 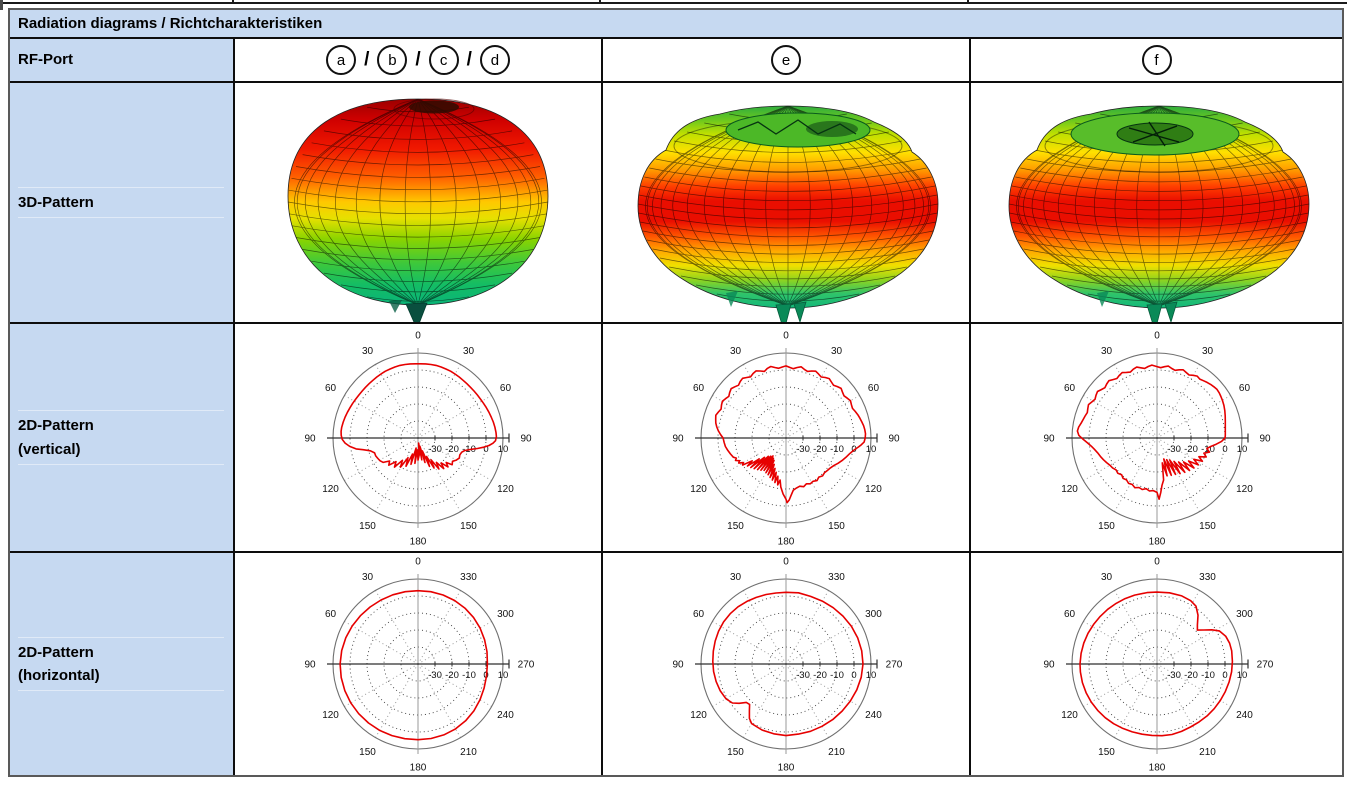 I want to click on row-label-2d-horizontal-line2: (horizontal), so click(x=59, y=675).